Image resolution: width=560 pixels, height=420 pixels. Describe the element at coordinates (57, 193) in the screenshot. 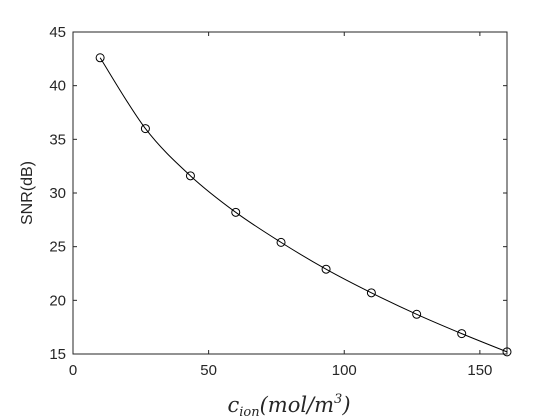

I see `y-tick-label: 30` at that location.